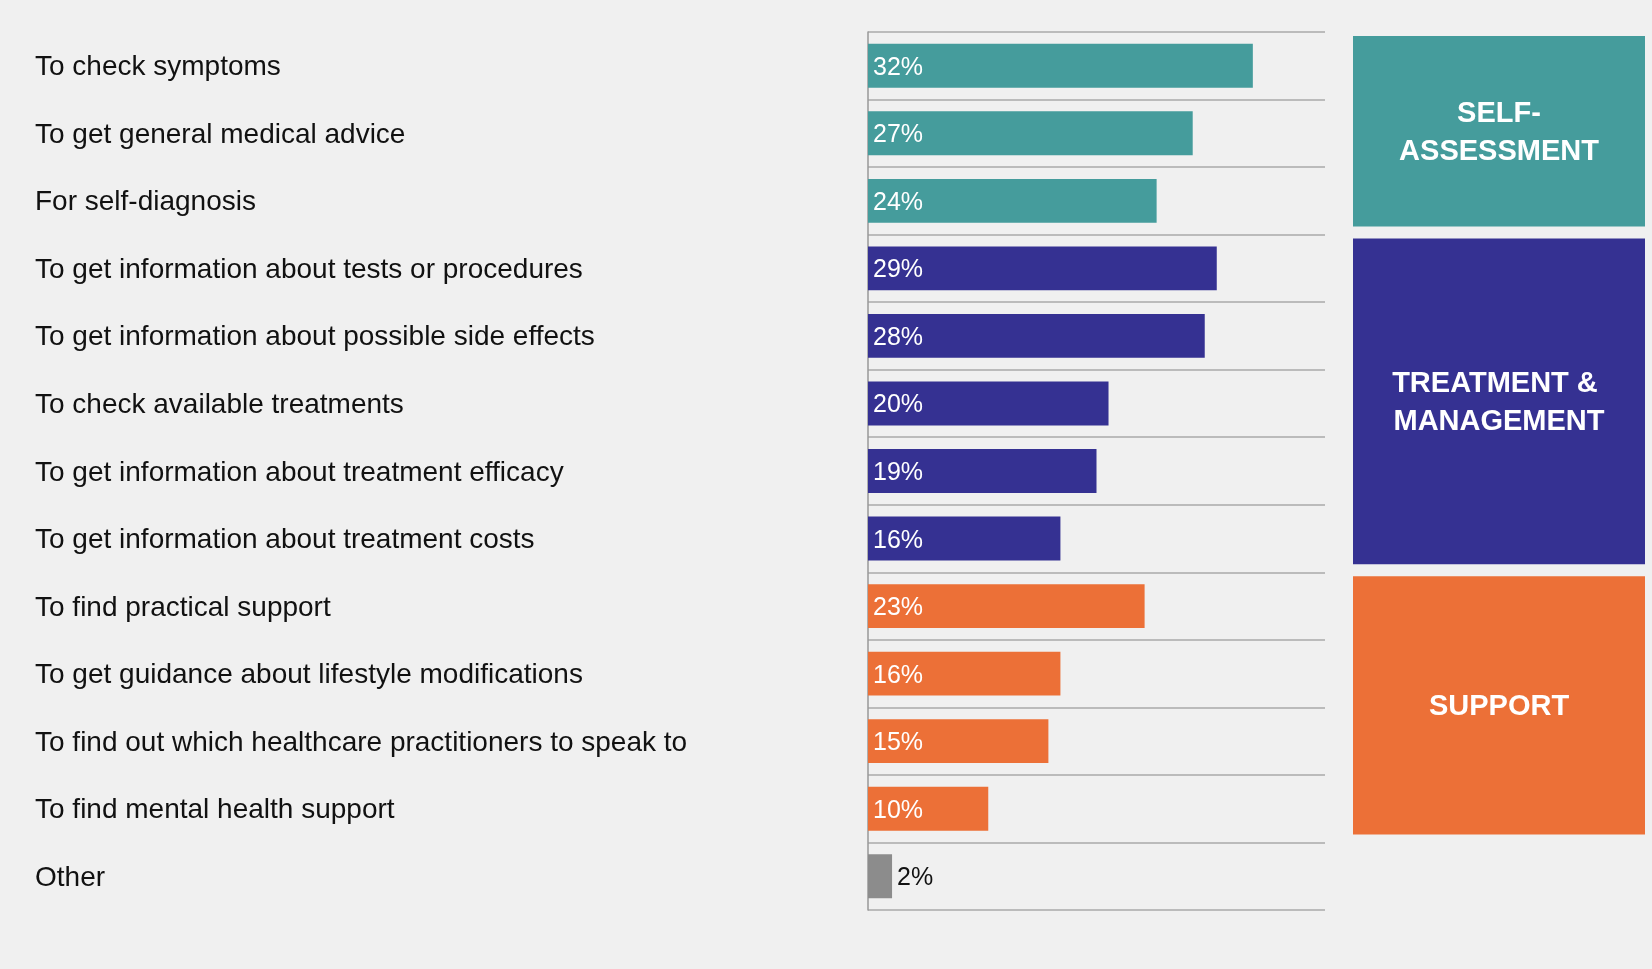  I want to click on y-tick-label: To get guidance about lifestyle modifications, so click(309, 674).